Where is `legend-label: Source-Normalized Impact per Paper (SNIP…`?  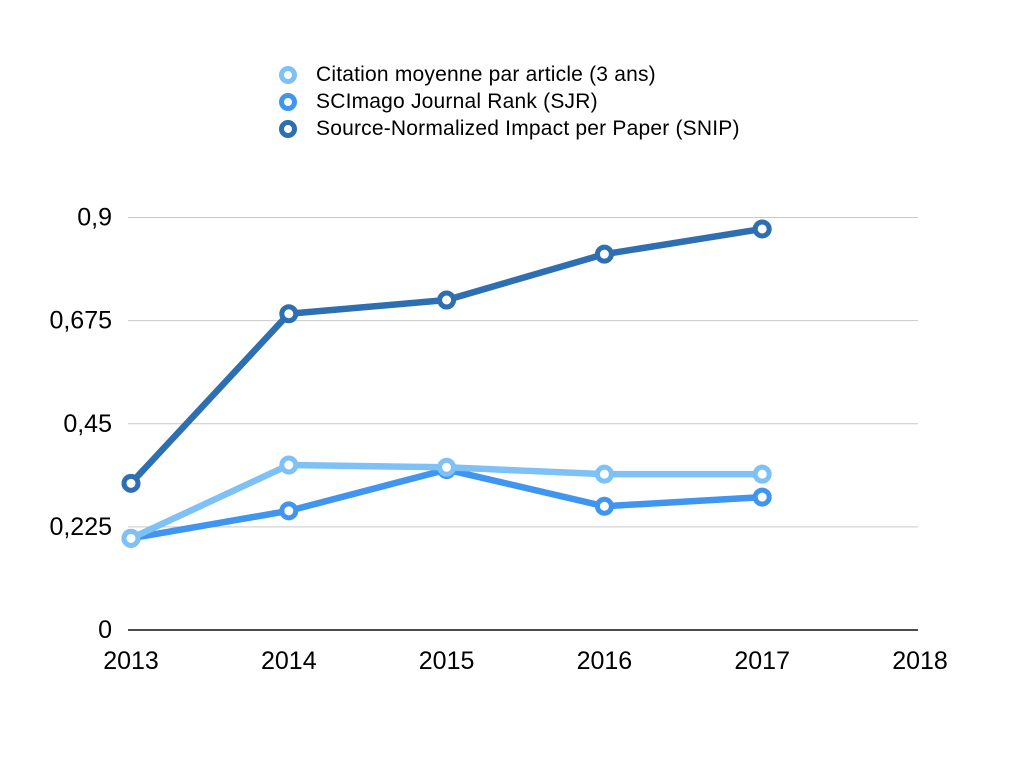 legend-label: Source-Normalized Impact per Paper (SNIP… is located at coordinates (528, 128).